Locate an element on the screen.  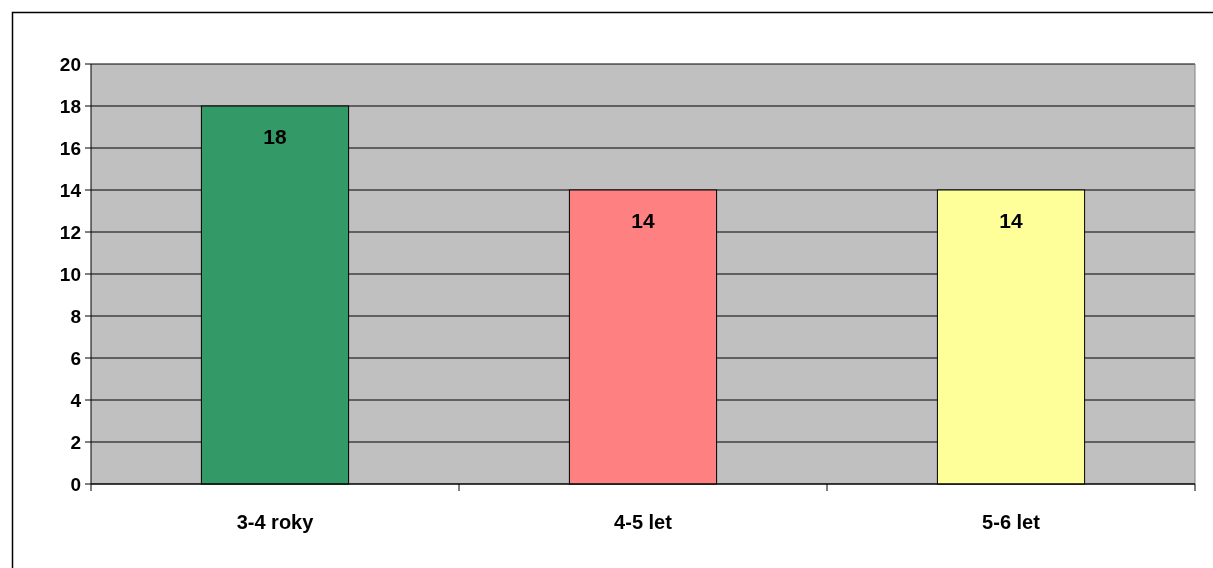
y-tick-label: 14 is located at coordinates (70, 190).